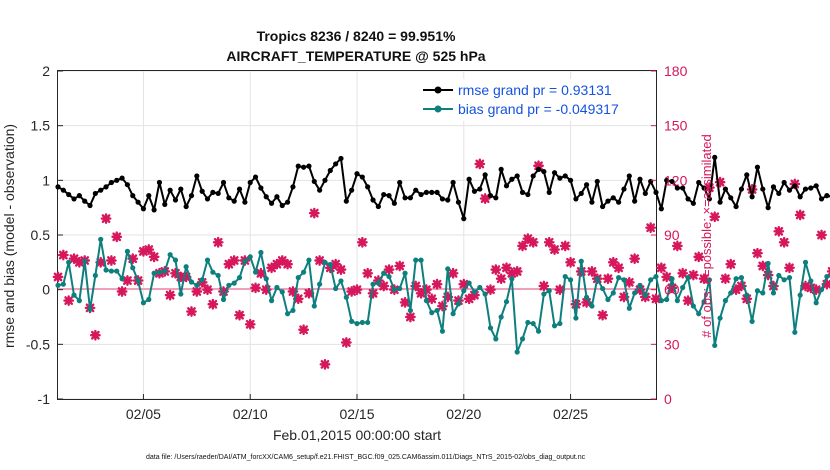 Image resolution: width=830 pixels, height=470 pixels. I want to click on x-tick-label: 02/10, so click(250, 414).